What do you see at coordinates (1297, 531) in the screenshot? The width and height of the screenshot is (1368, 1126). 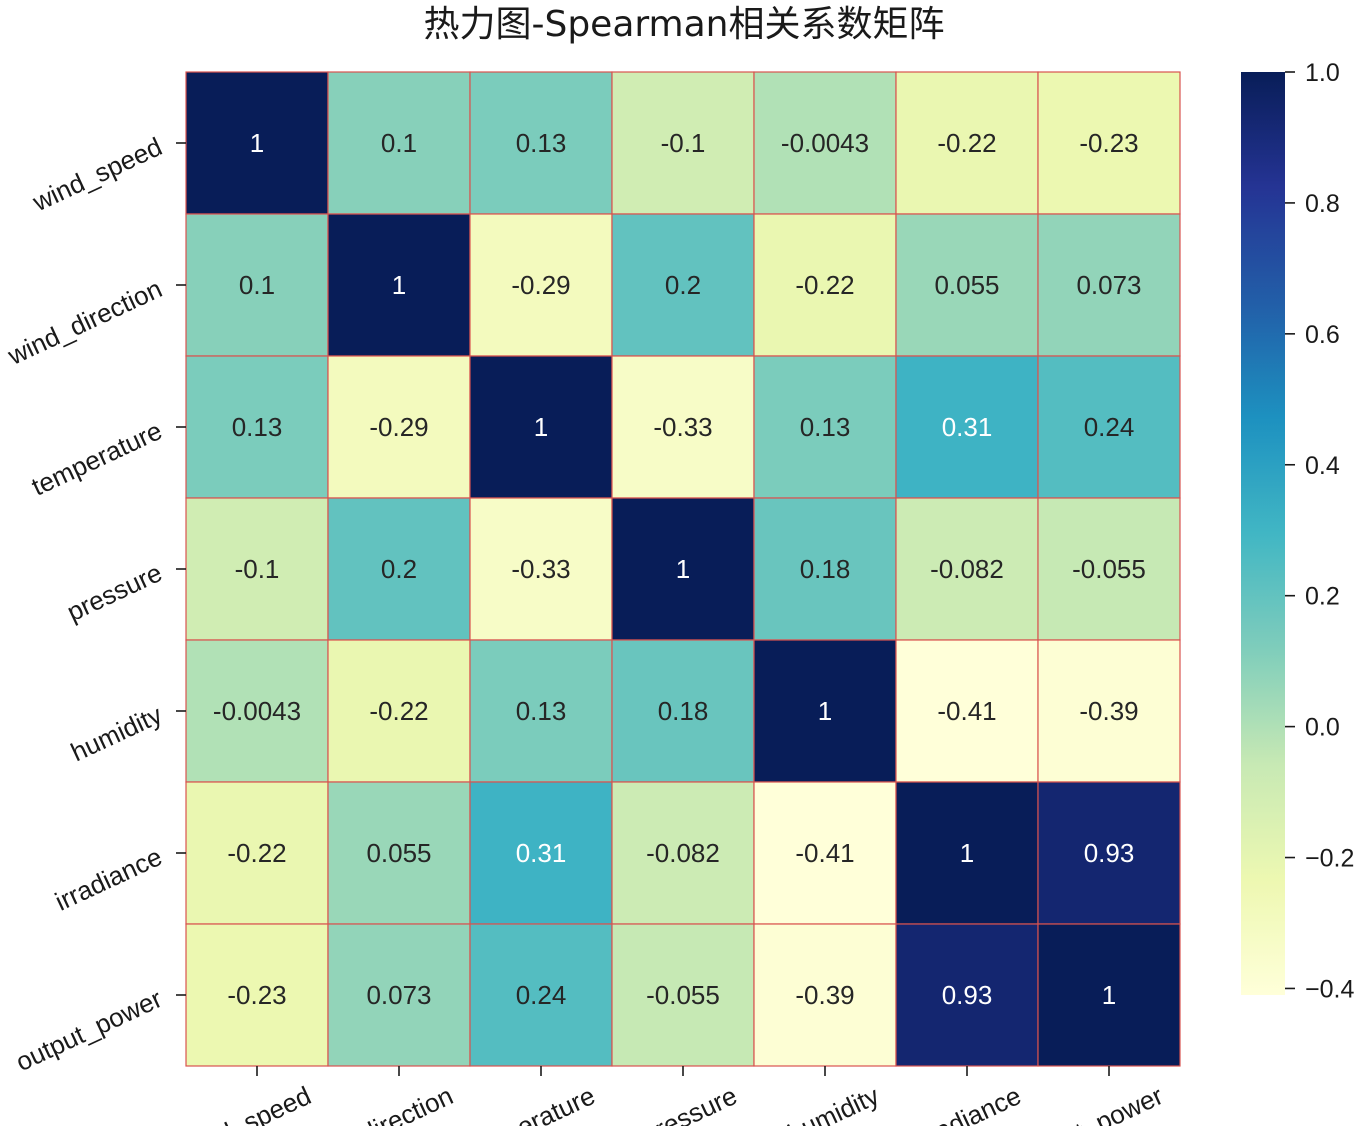 I see `colorbar: 1.0 0.8 0.6 0.4 0.2 0.0 −0.2 −0.4` at bounding box center [1297, 531].